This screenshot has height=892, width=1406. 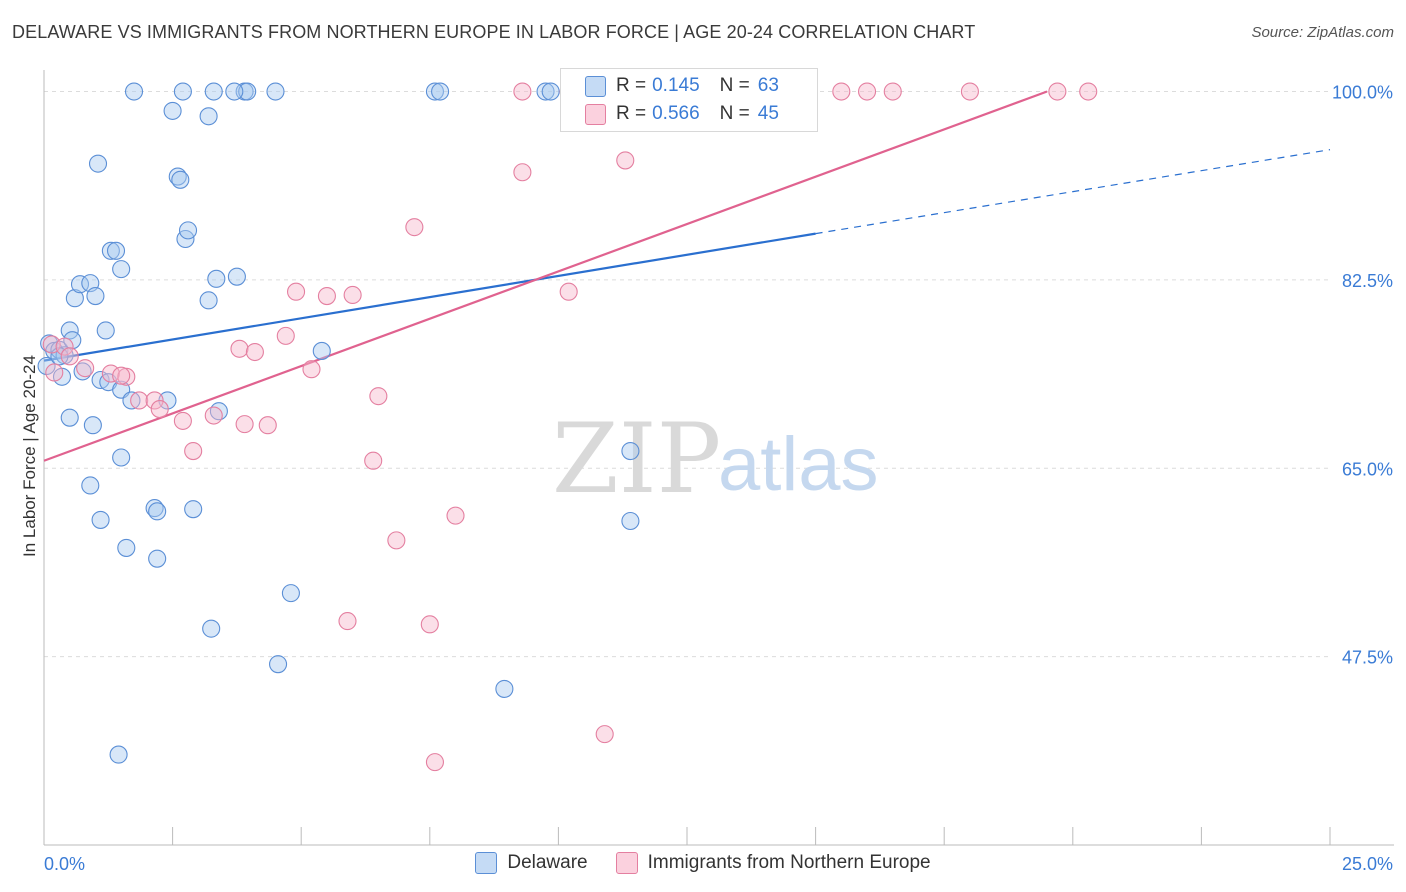 I want to click on stats-legend: R = 0.145 N = 63 R = 0.566 N = 45, so click(x=689, y=100).